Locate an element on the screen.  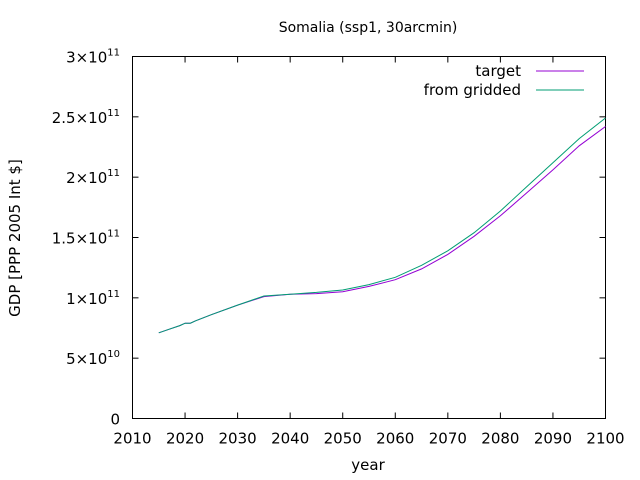
x-tick-label: 2100 is located at coordinates (605, 439).